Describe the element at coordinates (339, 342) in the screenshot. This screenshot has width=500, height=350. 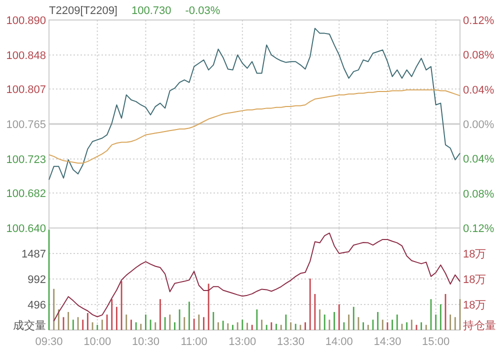
I see `x-tick-label: 14:00` at that location.